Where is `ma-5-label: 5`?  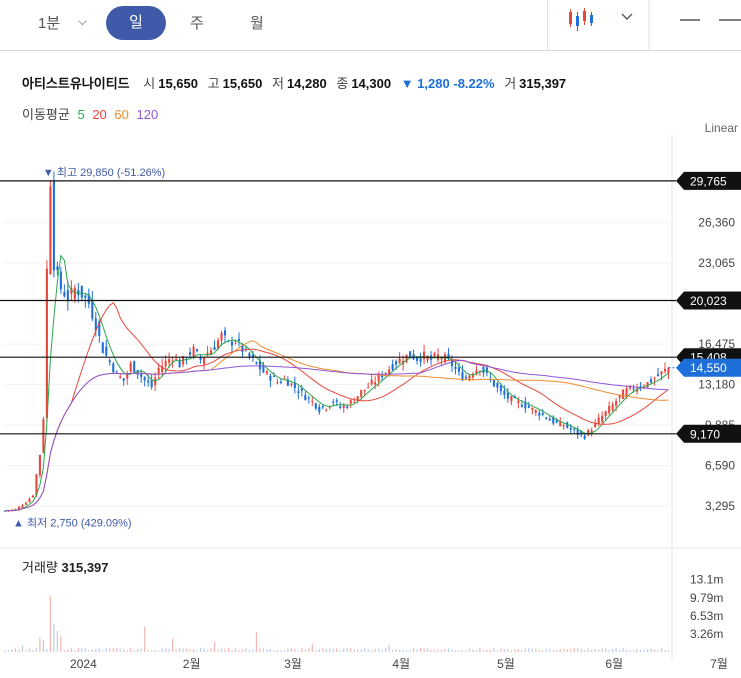 ma-5-label: 5 is located at coordinates (81, 114).